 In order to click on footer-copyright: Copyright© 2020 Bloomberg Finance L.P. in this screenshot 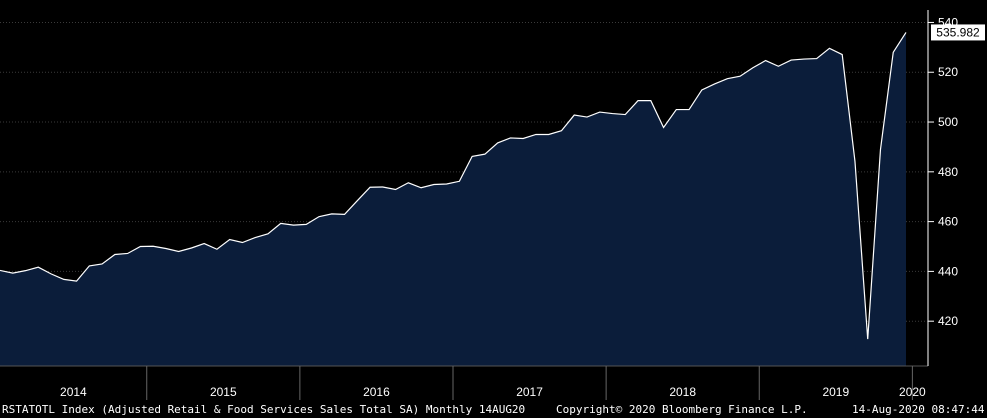, I will do `click(682, 409)`.